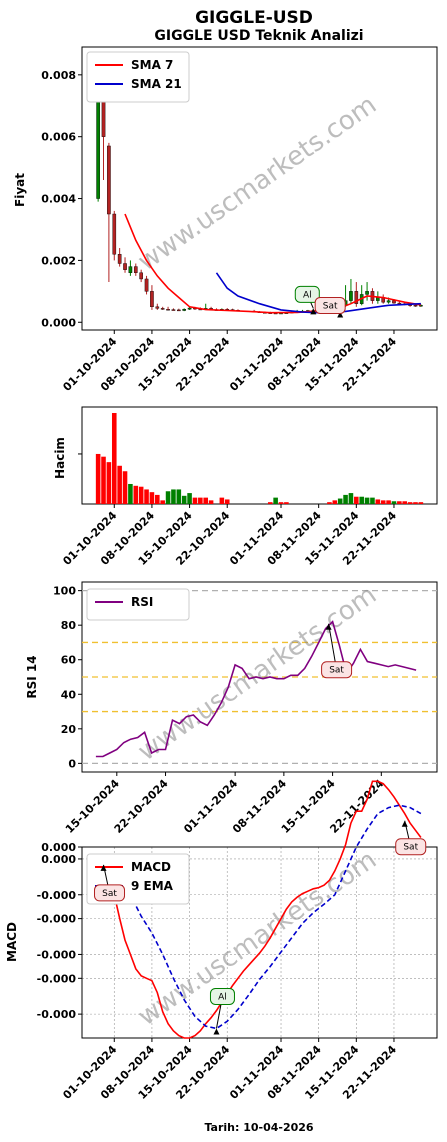 The width and height of the screenshot is (447, 1142). What do you see at coordinates (313, 311) in the screenshot?
I see `price-al-arrowhead` at bounding box center [313, 311].